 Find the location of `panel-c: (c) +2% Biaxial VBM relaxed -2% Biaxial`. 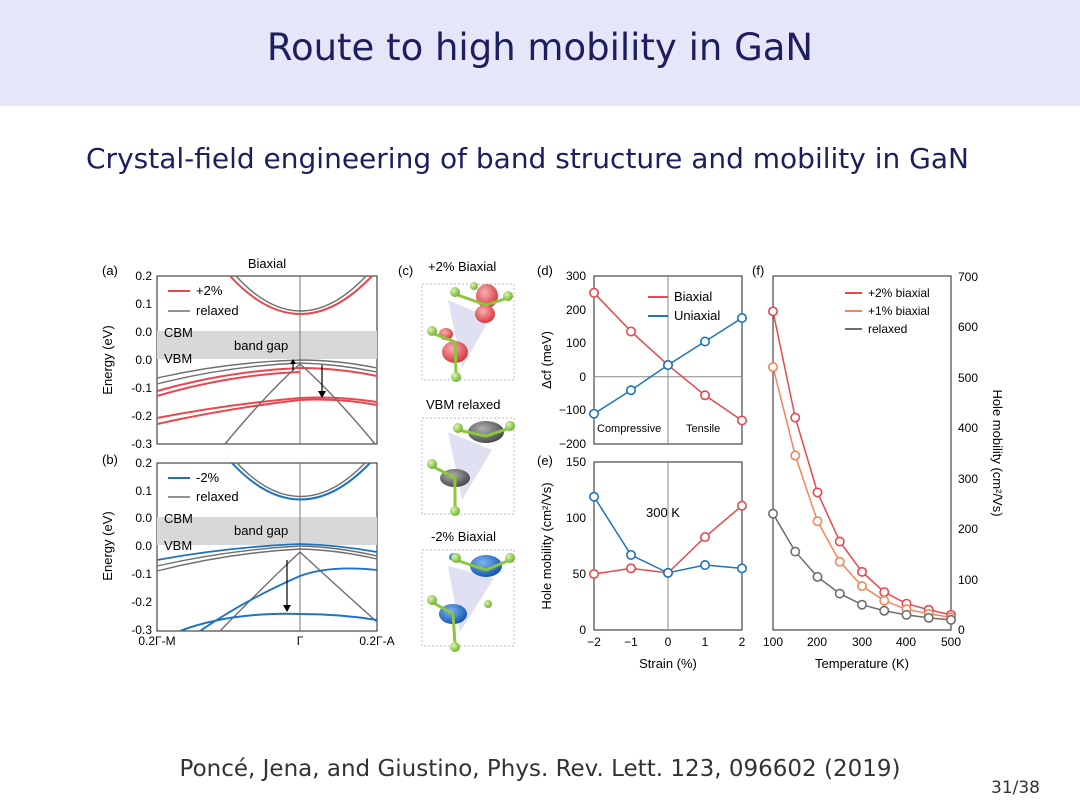

panel-c: (c) +2% Biaxial VBM relaxed -2% Biaxial is located at coordinates (456, 455).